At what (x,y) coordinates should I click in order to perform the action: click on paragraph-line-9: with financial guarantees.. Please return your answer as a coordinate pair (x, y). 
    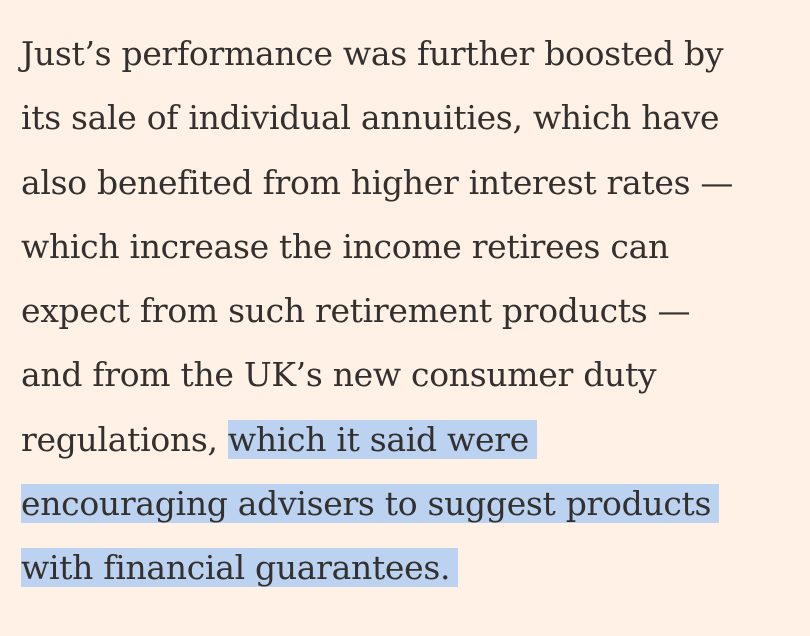
    Looking at the image, I should click on (411, 568).